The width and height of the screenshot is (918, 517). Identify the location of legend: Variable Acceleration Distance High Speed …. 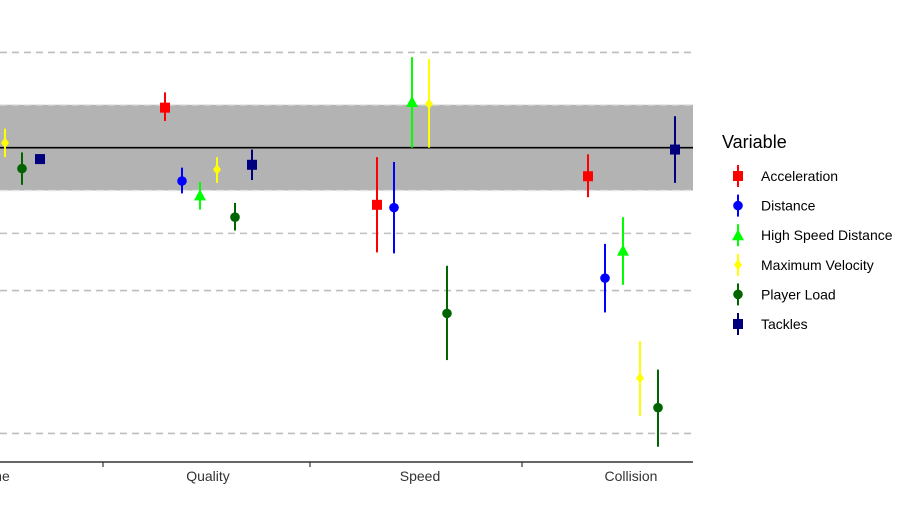
(807, 233).